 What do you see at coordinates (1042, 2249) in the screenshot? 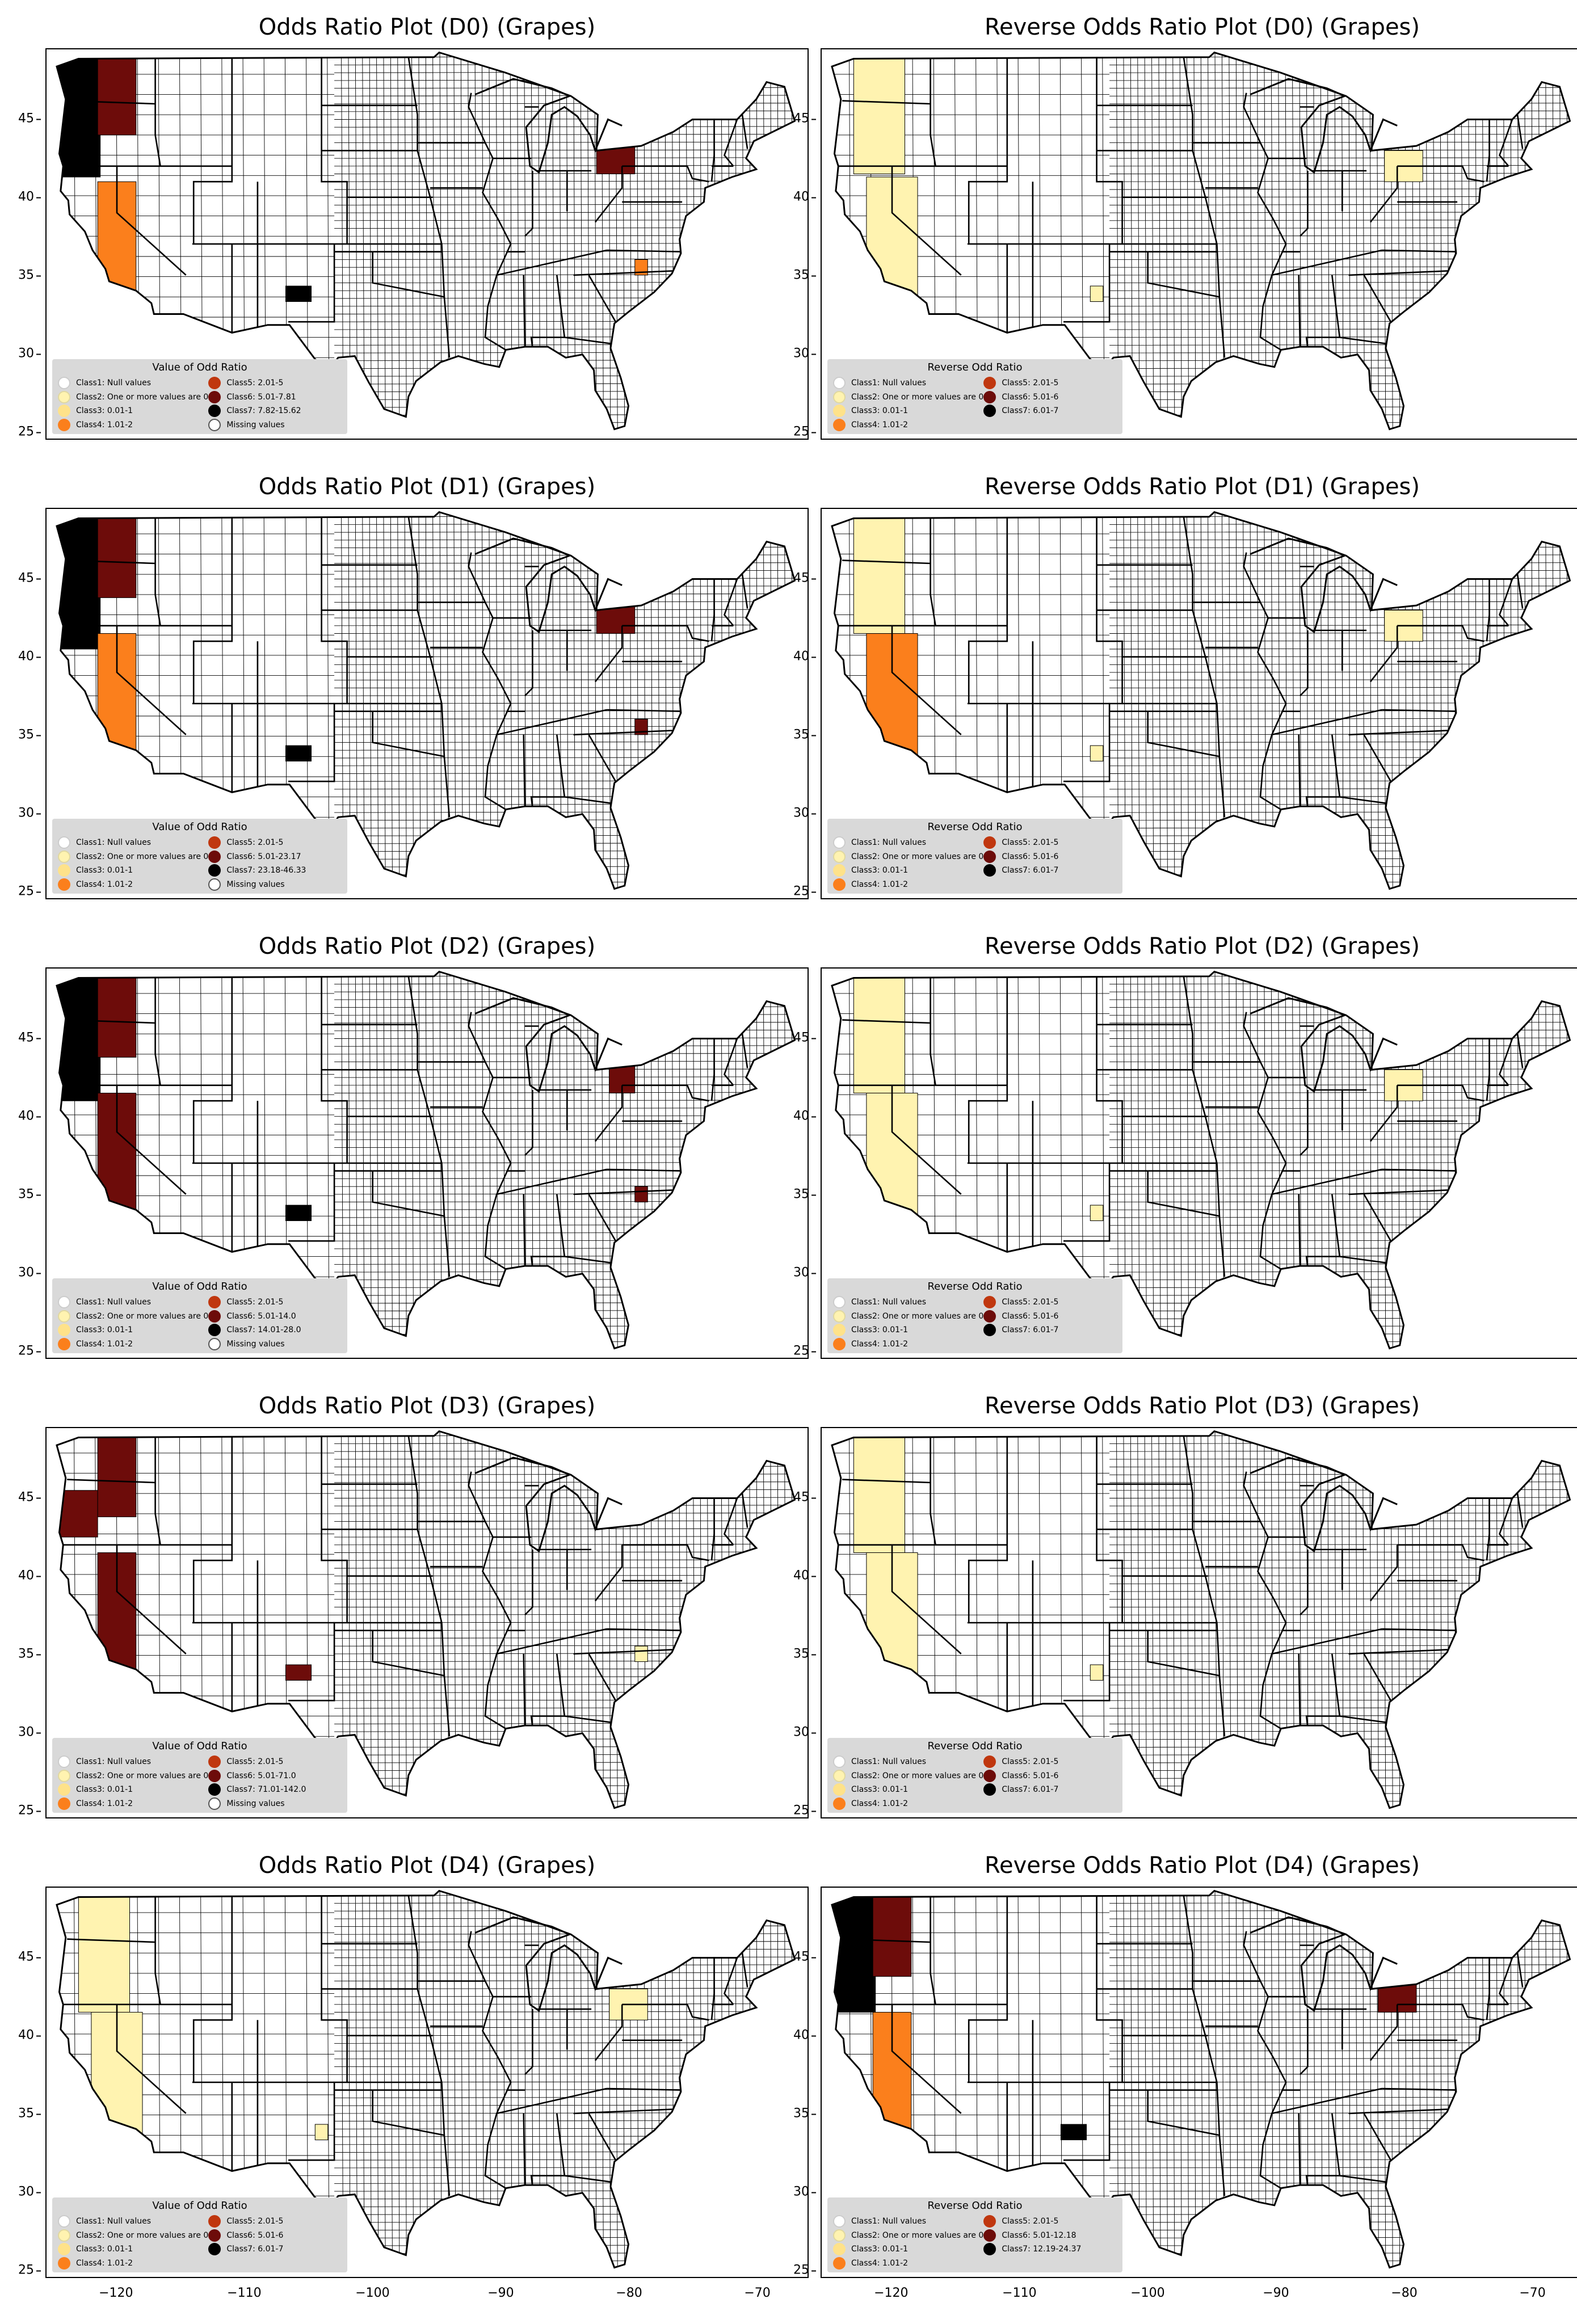
I see `legend-label: Class7: 12.19-24.37` at bounding box center [1042, 2249].